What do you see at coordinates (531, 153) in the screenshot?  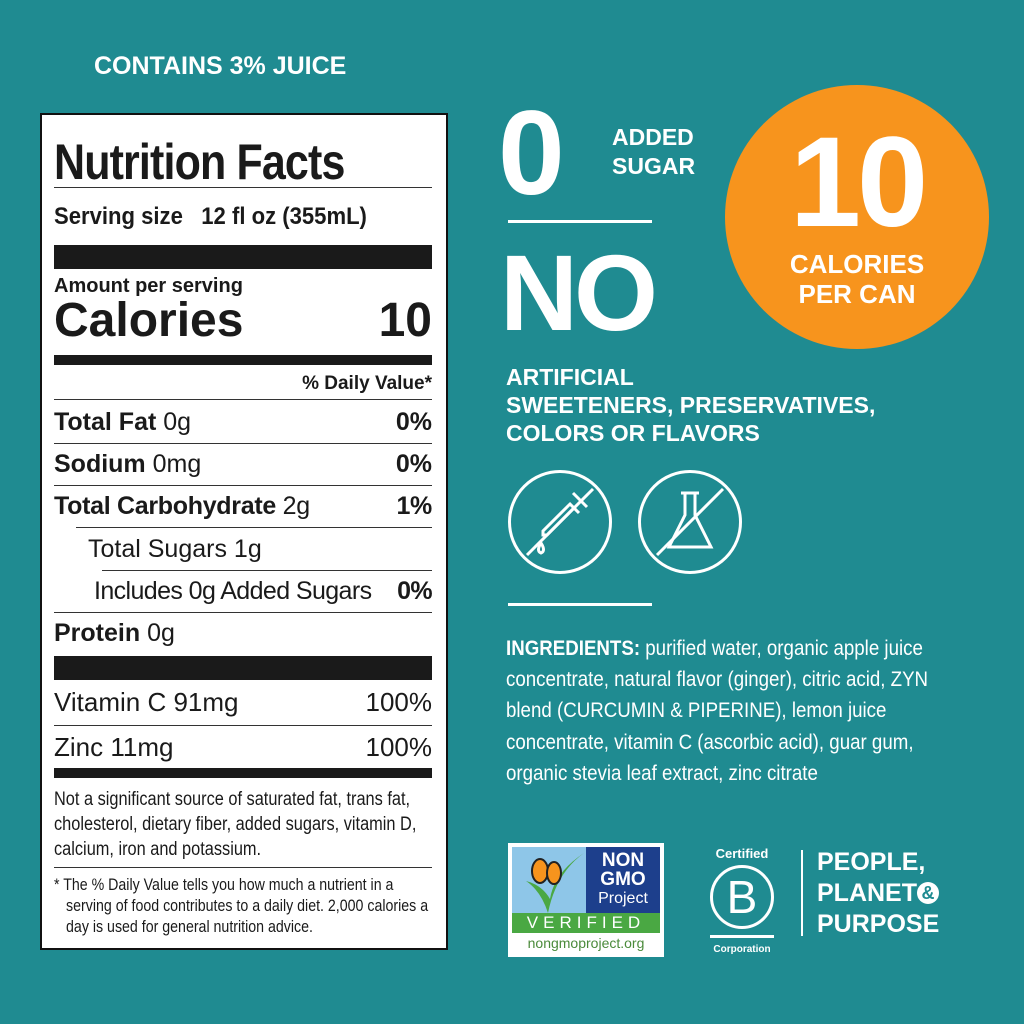 I see `zero-added-sugar-number: 0` at bounding box center [531, 153].